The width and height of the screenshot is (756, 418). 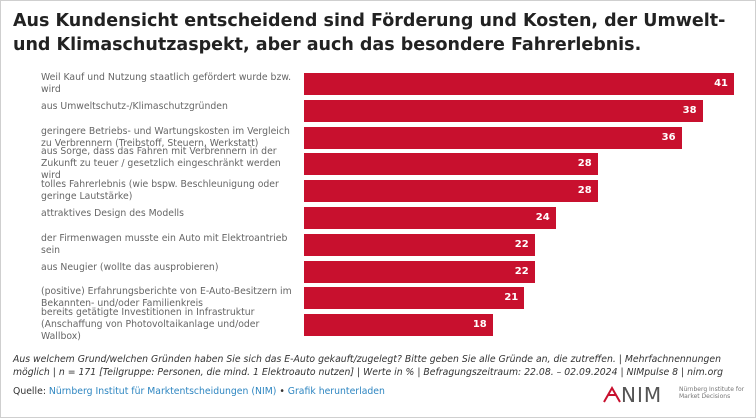 What do you see at coordinates (29, 391) in the screenshot?
I see `source-label: Quelle:` at bounding box center [29, 391].